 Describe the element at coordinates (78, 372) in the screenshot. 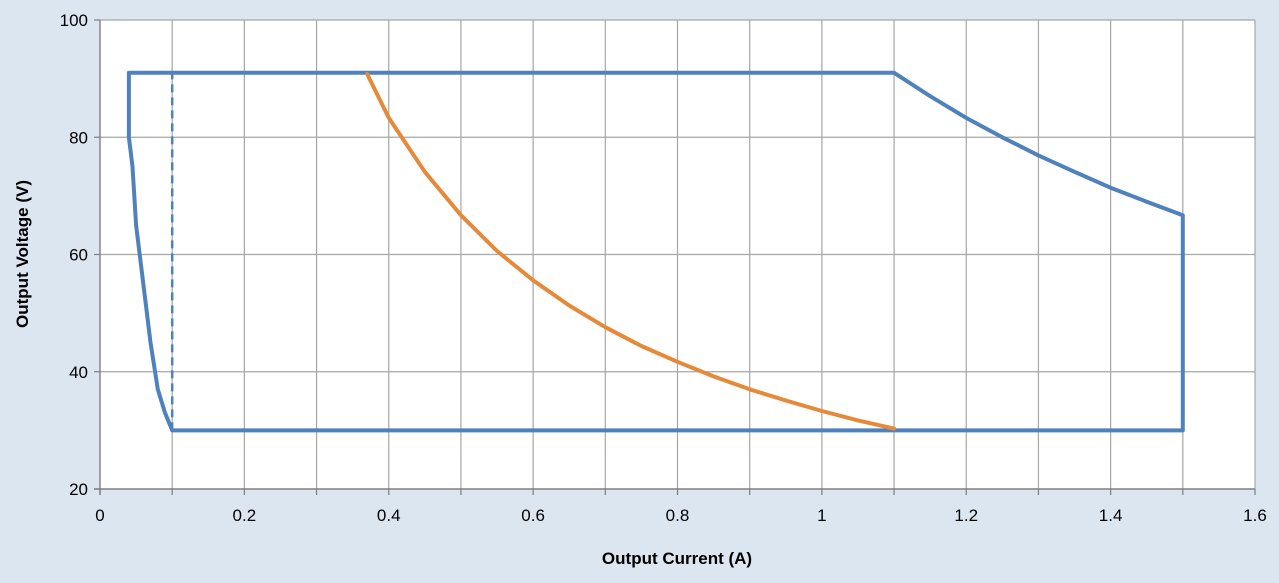

I see `y-tick-label: 40` at that location.